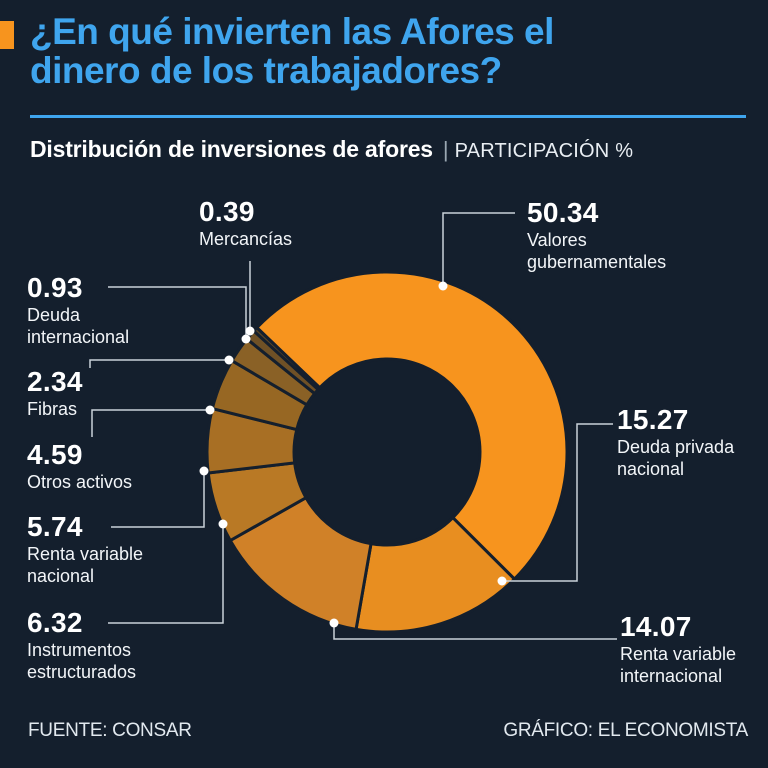 The width and height of the screenshot is (768, 768). Describe the element at coordinates (110, 730) in the screenshot. I see `source-credit: FUENTE: CONSAR` at that location.